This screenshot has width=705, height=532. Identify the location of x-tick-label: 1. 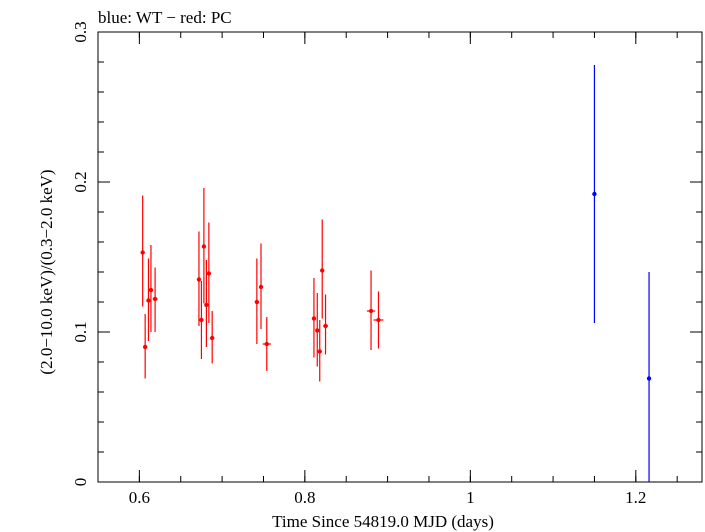
(470, 497).